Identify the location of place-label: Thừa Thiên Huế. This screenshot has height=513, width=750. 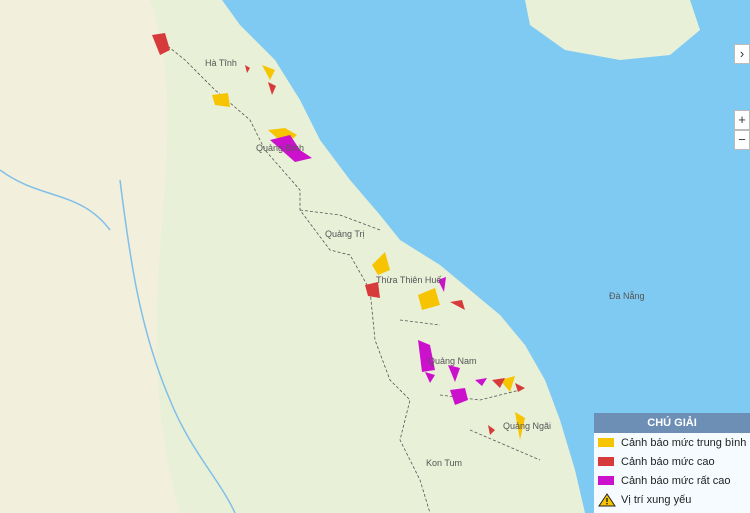
(408, 280).